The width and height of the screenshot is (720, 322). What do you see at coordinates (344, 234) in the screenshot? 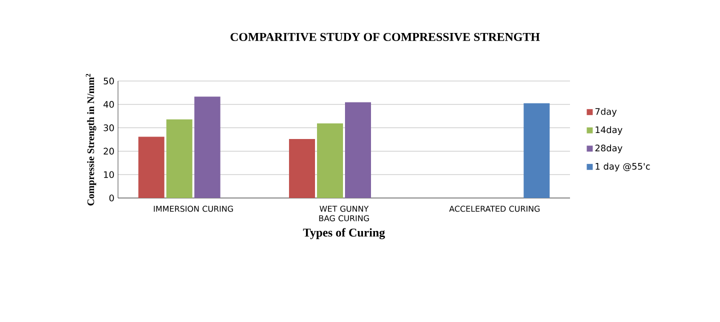
I see `x-axis-title: Types of Curing` at bounding box center [344, 234].